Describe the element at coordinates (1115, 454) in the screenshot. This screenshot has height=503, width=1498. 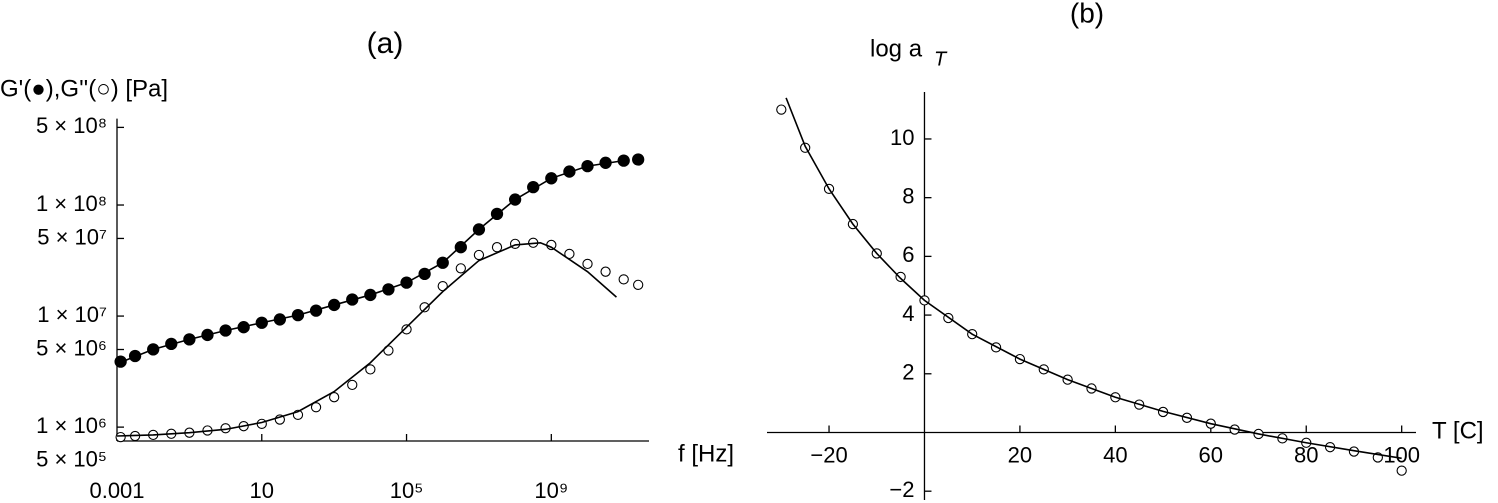
I see `x-tick-label: 40` at that location.